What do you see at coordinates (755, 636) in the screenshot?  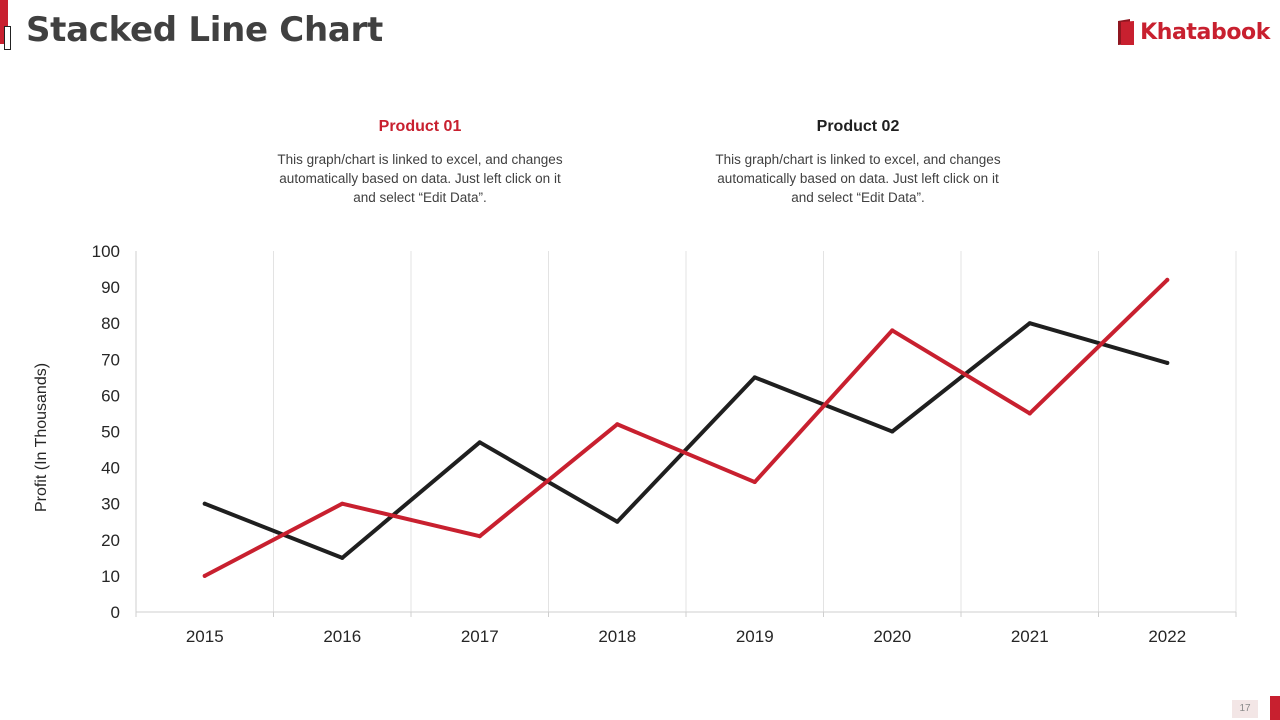 I see `x-tick-label: 2019` at bounding box center [755, 636].